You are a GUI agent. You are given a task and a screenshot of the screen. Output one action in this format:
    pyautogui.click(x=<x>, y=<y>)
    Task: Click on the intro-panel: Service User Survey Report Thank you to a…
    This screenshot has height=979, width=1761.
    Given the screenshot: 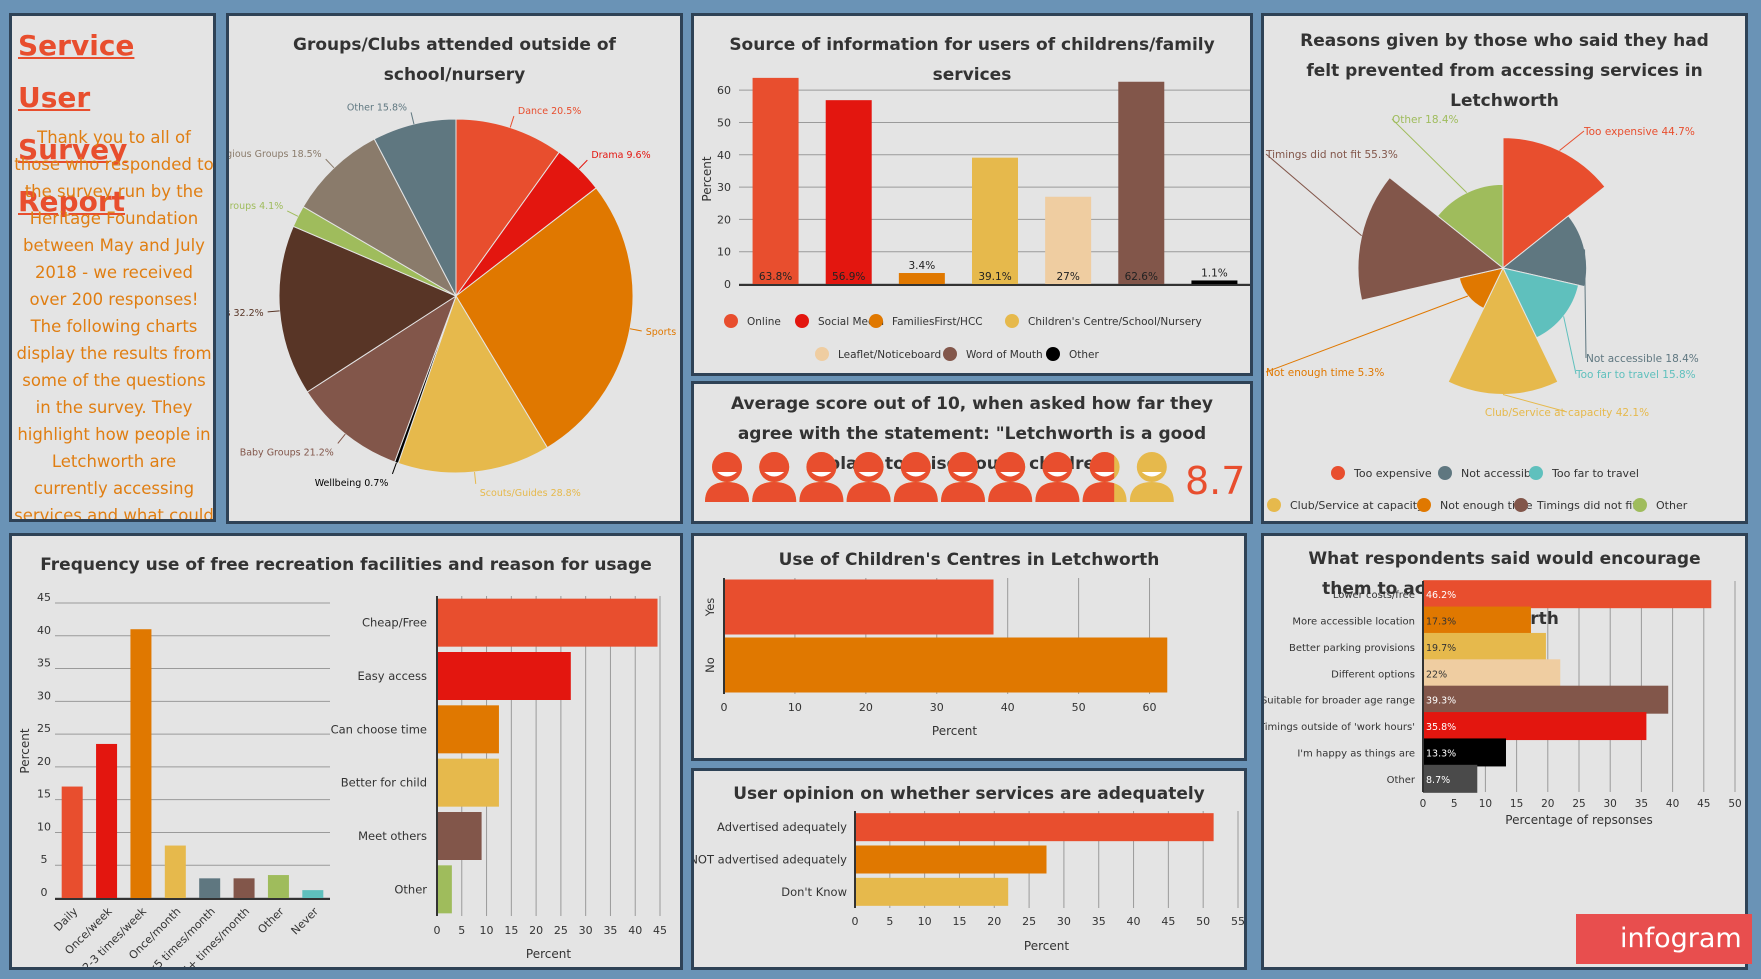 What is the action you would take?
    pyautogui.click(x=112, y=267)
    